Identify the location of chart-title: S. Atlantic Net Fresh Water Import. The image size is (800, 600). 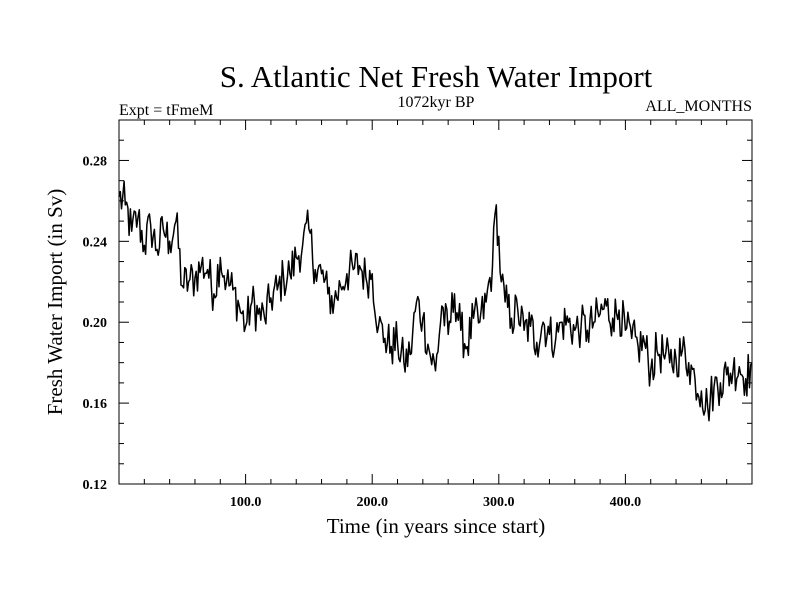
(436, 76).